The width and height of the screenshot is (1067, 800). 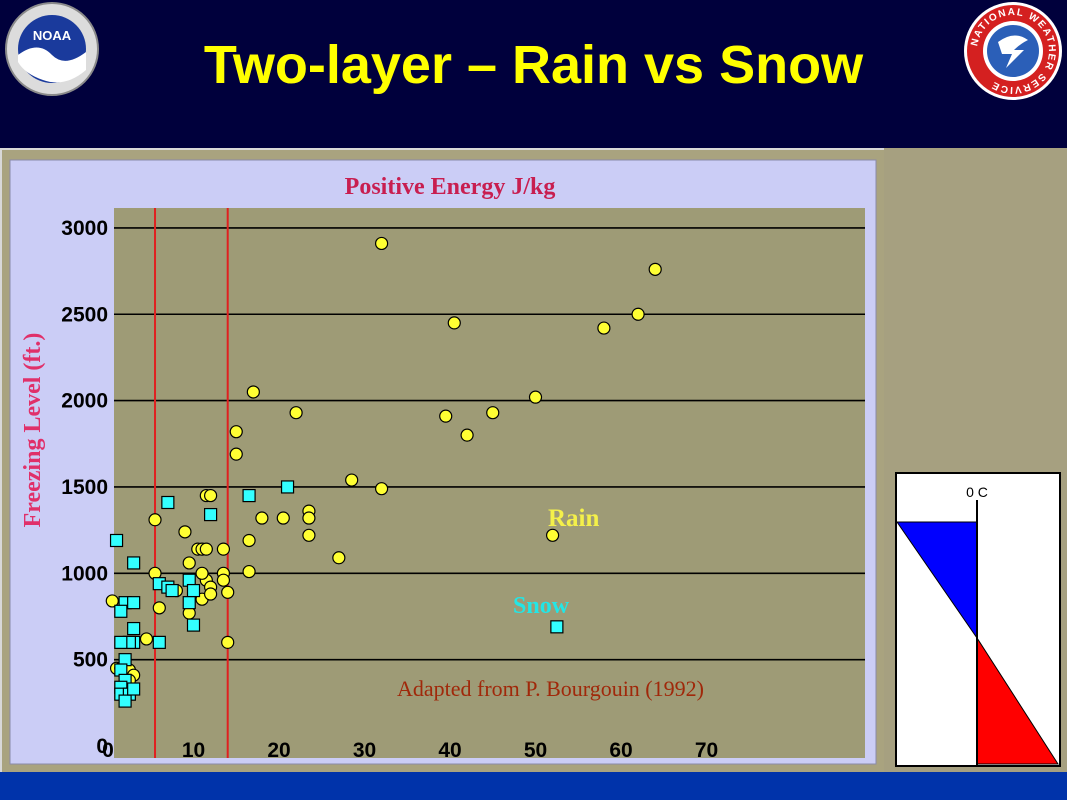 I want to click on noaa-logo-text: NOAA, so click(x=52, y=35).